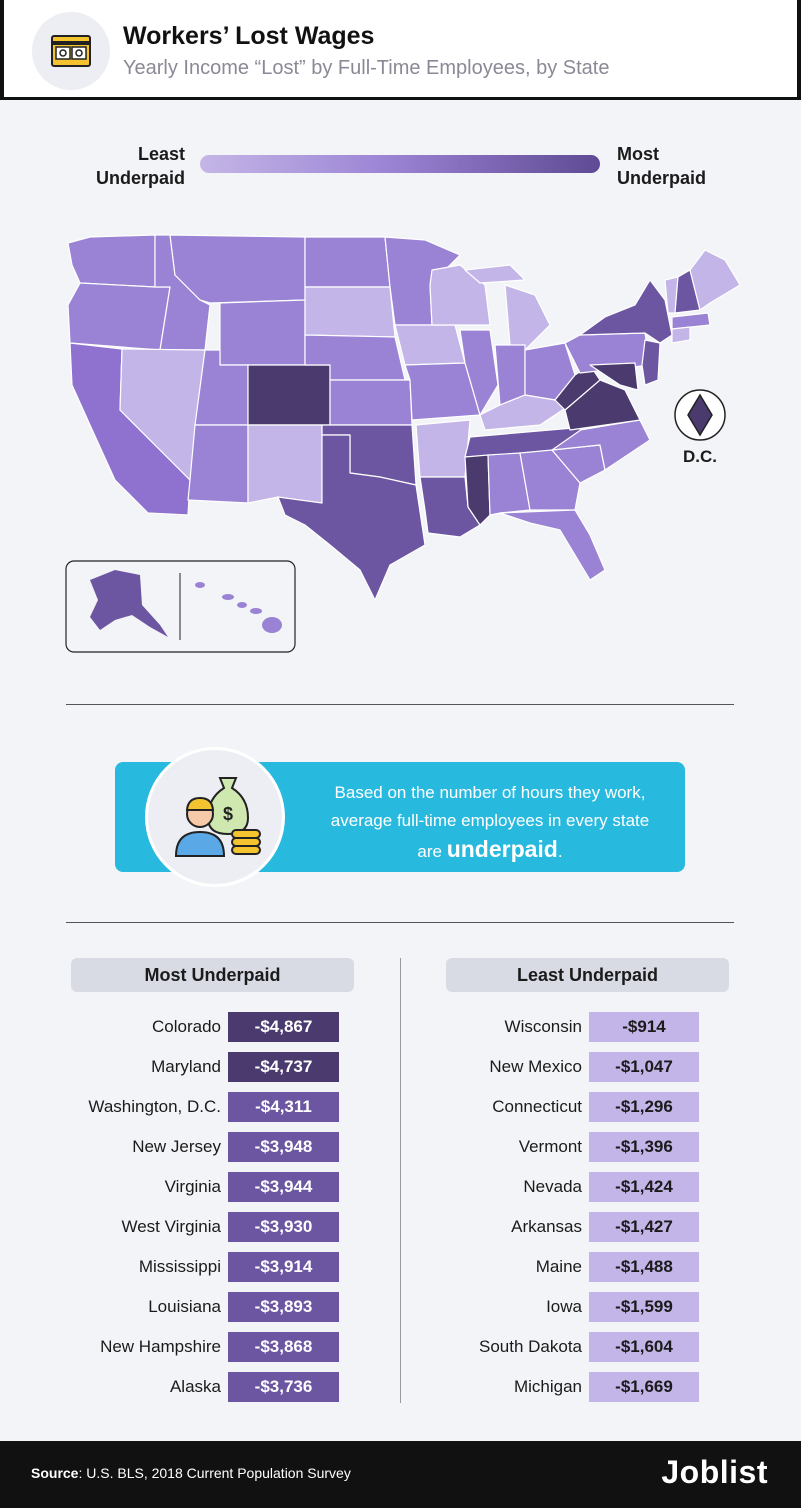  I want to click on state-new-jersey, so click(651, 362).